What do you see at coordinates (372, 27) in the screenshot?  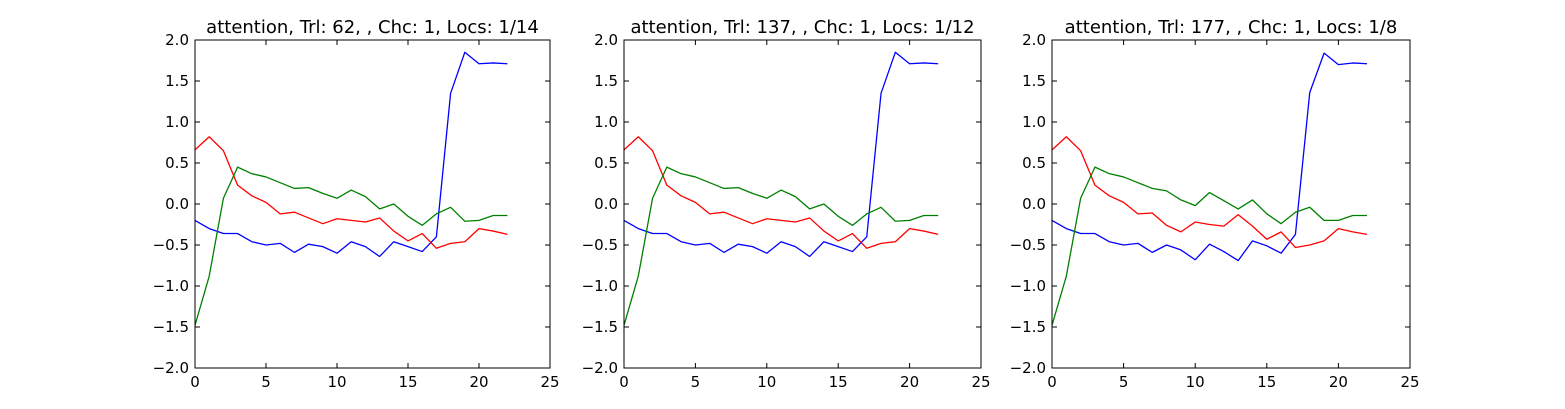 I see `chart-title: attention, Trl: 62, , Chc: 1, Locs: 1/14` at bounding box center [372, 27].